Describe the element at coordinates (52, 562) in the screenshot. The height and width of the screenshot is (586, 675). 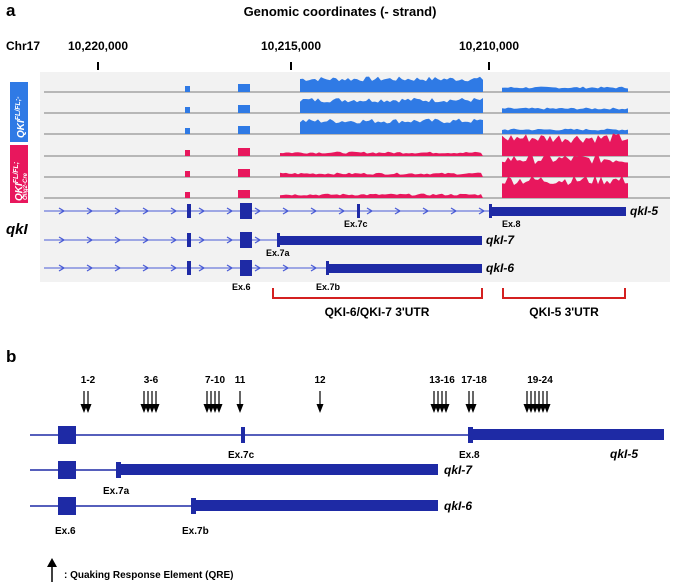
I see `legend-arrow-head` at that location.